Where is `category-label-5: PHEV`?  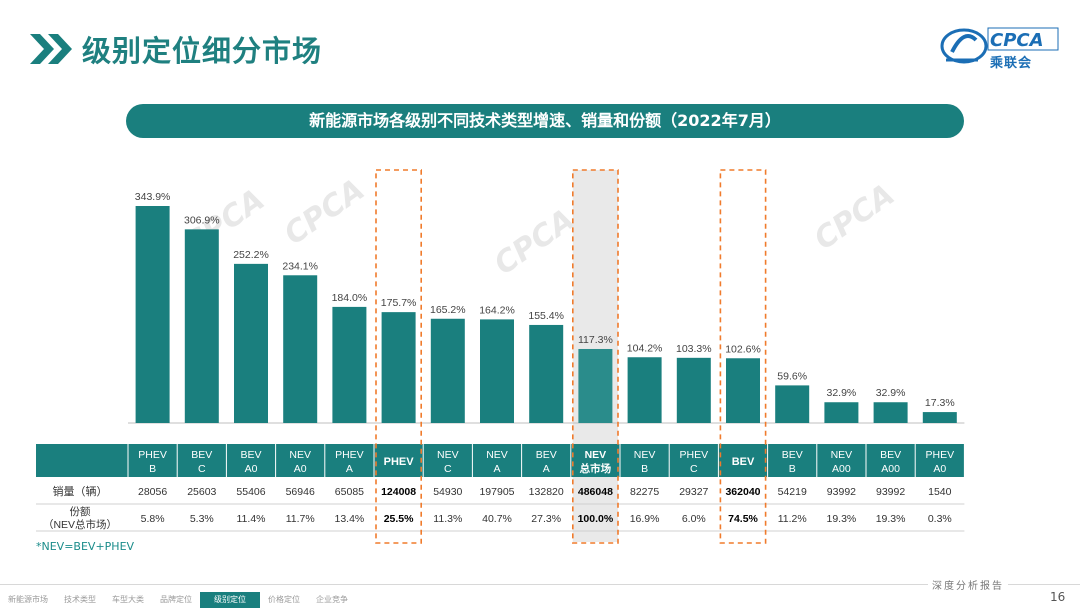
category-label-5: PHEV is located at coordinates (399, 462).